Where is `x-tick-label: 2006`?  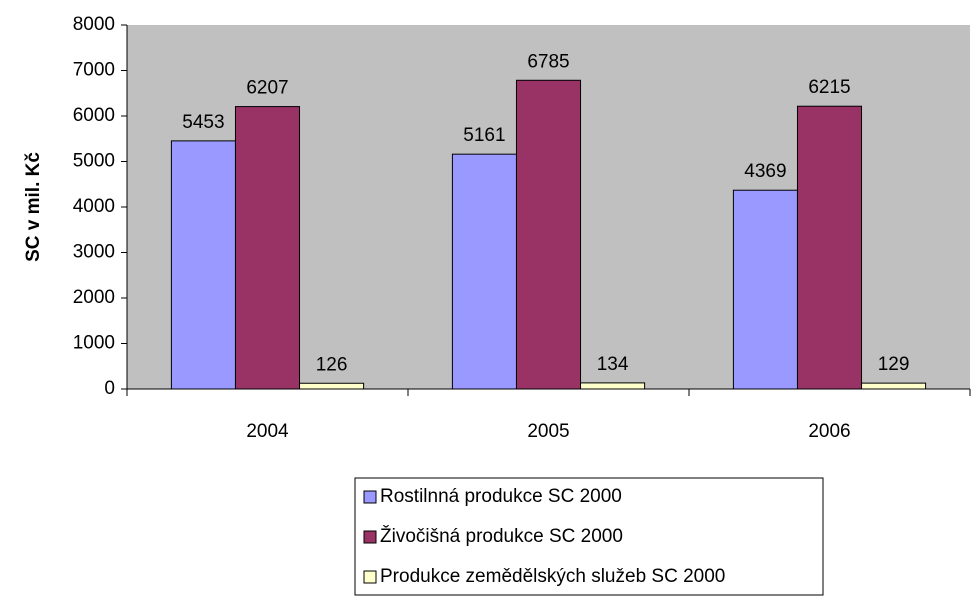
x-tick-label: 2006 is located at coordinates (829, 431).